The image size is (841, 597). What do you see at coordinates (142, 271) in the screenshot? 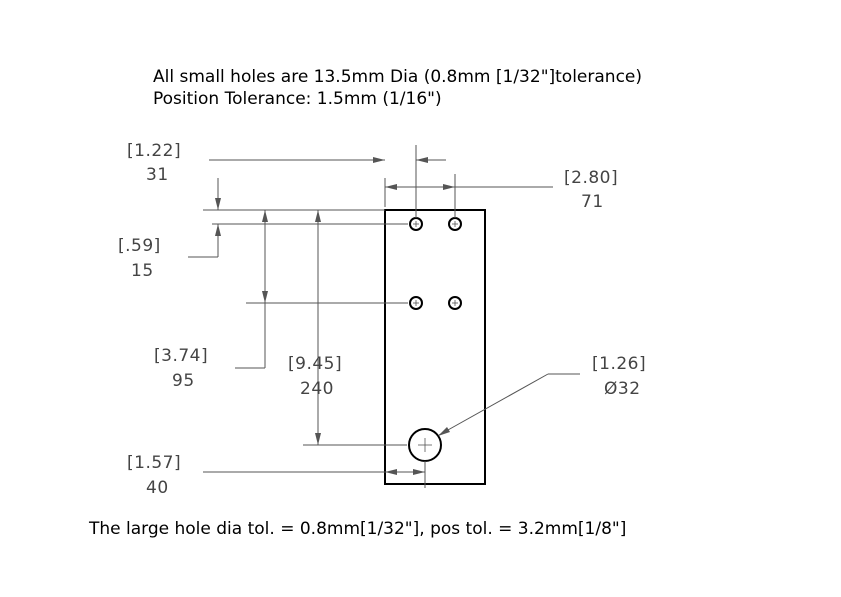
I see `dim-hole-offset-y-mm: 15` at bounding box center [142, 271].